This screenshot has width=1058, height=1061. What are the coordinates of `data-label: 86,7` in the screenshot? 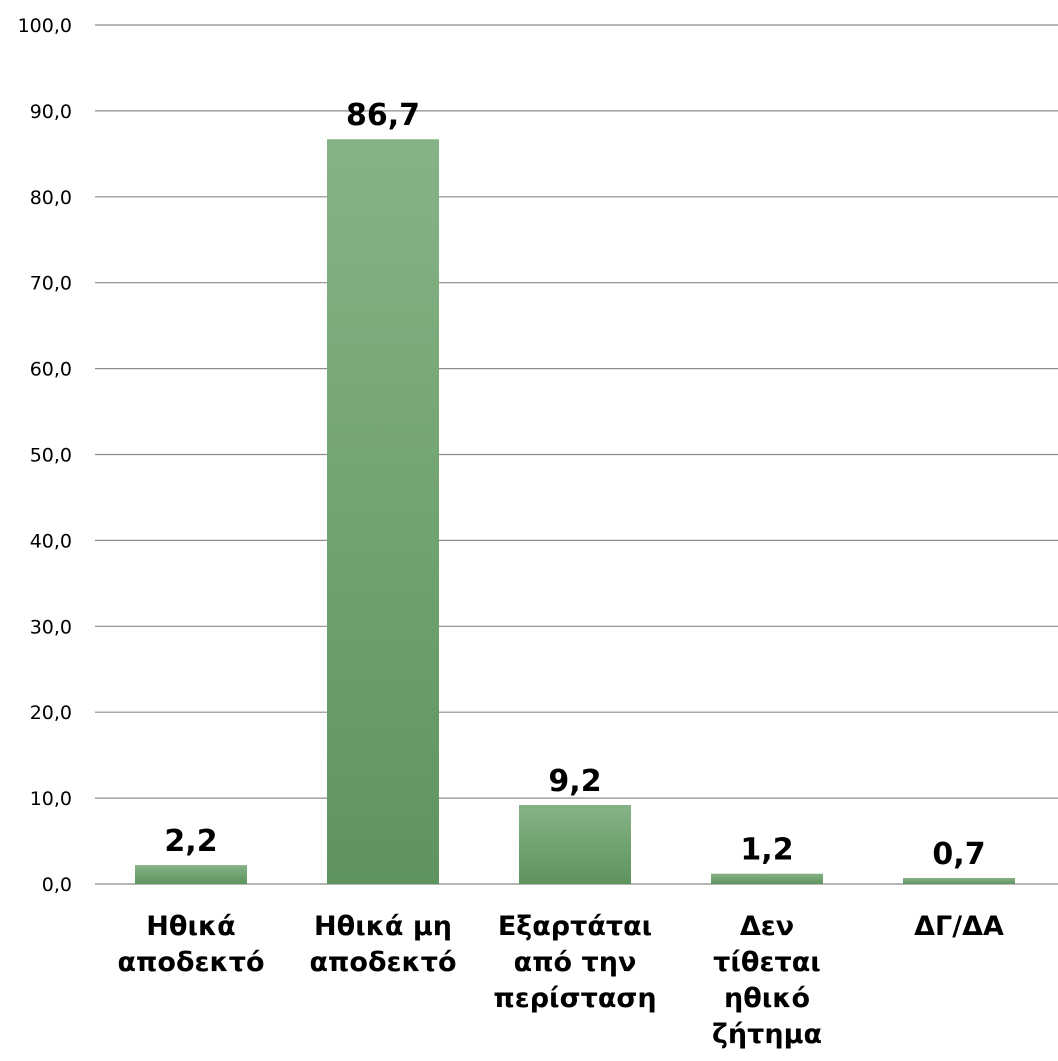 It's located at (383, 115).